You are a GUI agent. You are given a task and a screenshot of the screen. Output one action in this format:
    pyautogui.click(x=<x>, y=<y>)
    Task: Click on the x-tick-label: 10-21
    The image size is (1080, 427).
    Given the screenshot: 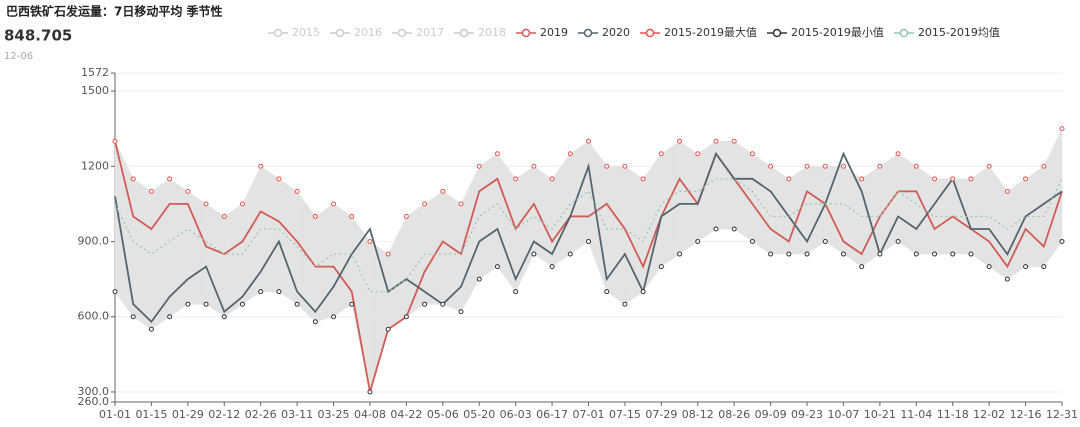 What is the action you would take?
    pyautogui.click(x=880, y=414)
    